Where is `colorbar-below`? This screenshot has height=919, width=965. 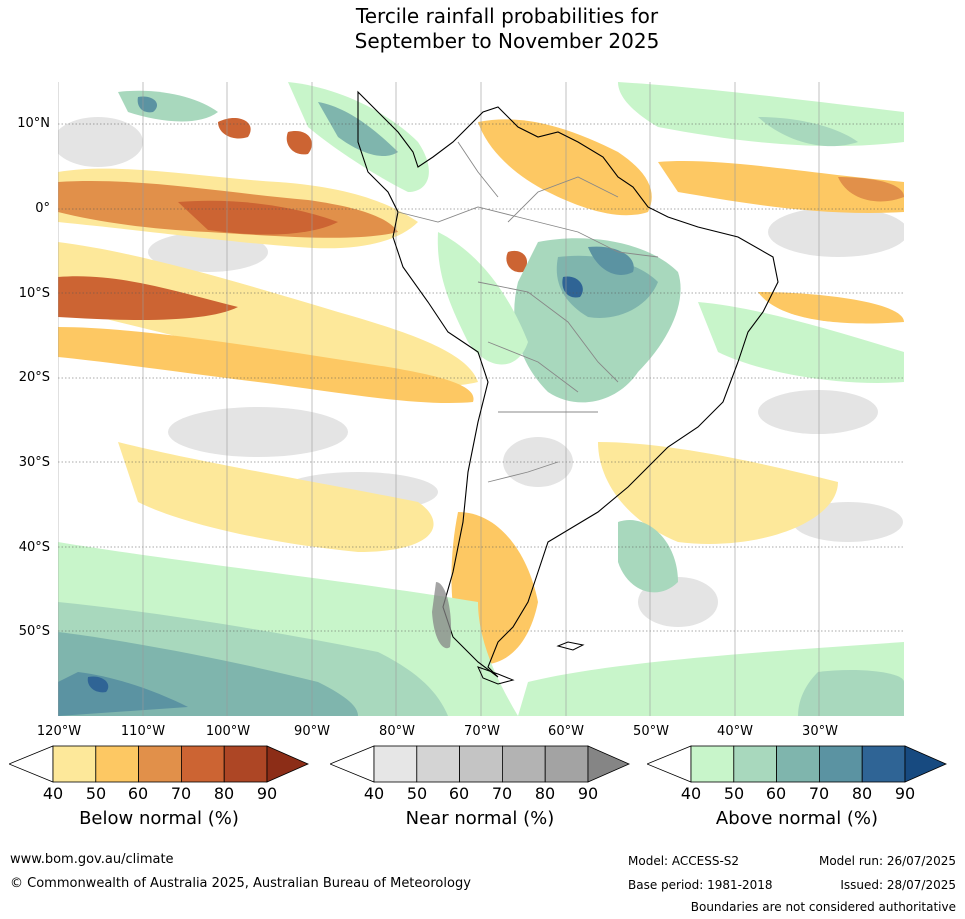
colorbar-below is located at coordinates (158, 764).